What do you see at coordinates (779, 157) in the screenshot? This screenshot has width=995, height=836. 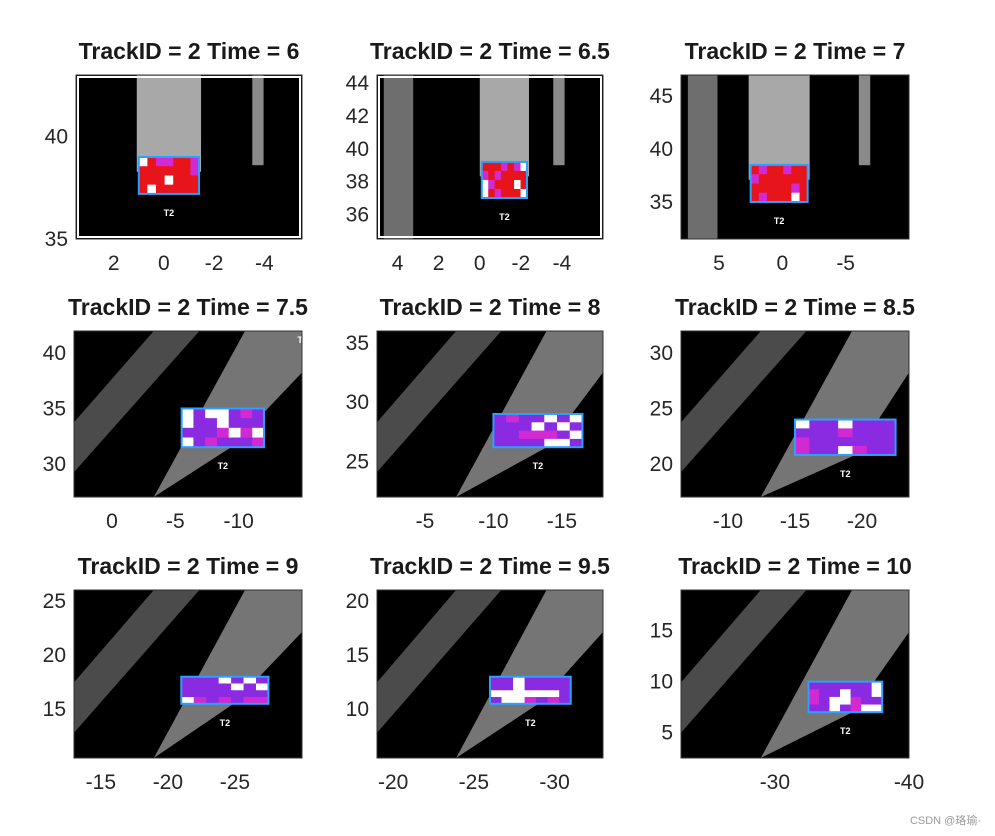 I see `image-content: T2` at bounding box center [779, 157].